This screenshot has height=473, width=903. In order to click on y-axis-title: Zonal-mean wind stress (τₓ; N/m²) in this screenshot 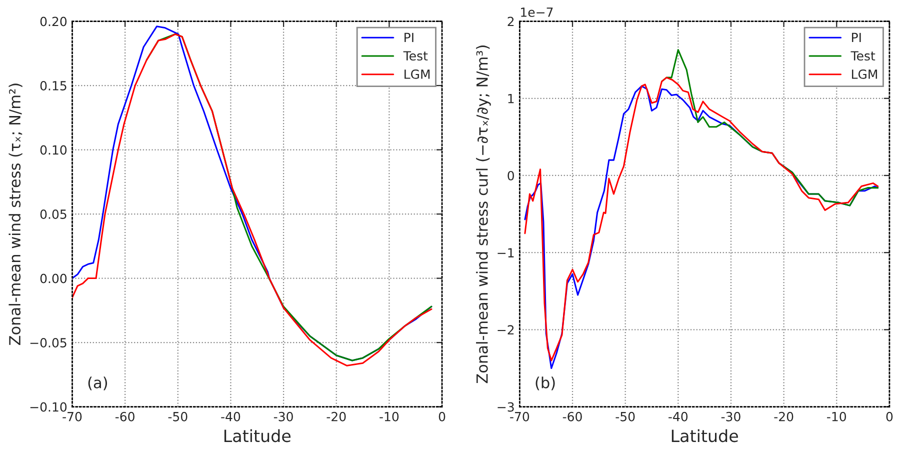, I will do `click(15, 215)`.